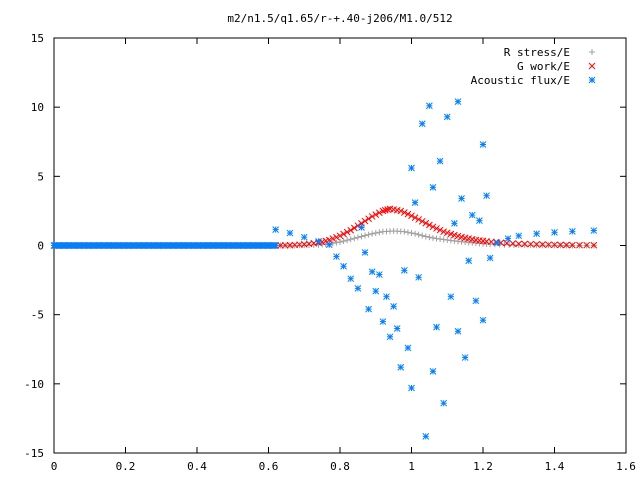 The height and width of the screenshot is (480, 640). What do you see at coordinates (54, 466) in the screenshot?
I see `x-tick-label: 0` at bounding box center [54, 466].